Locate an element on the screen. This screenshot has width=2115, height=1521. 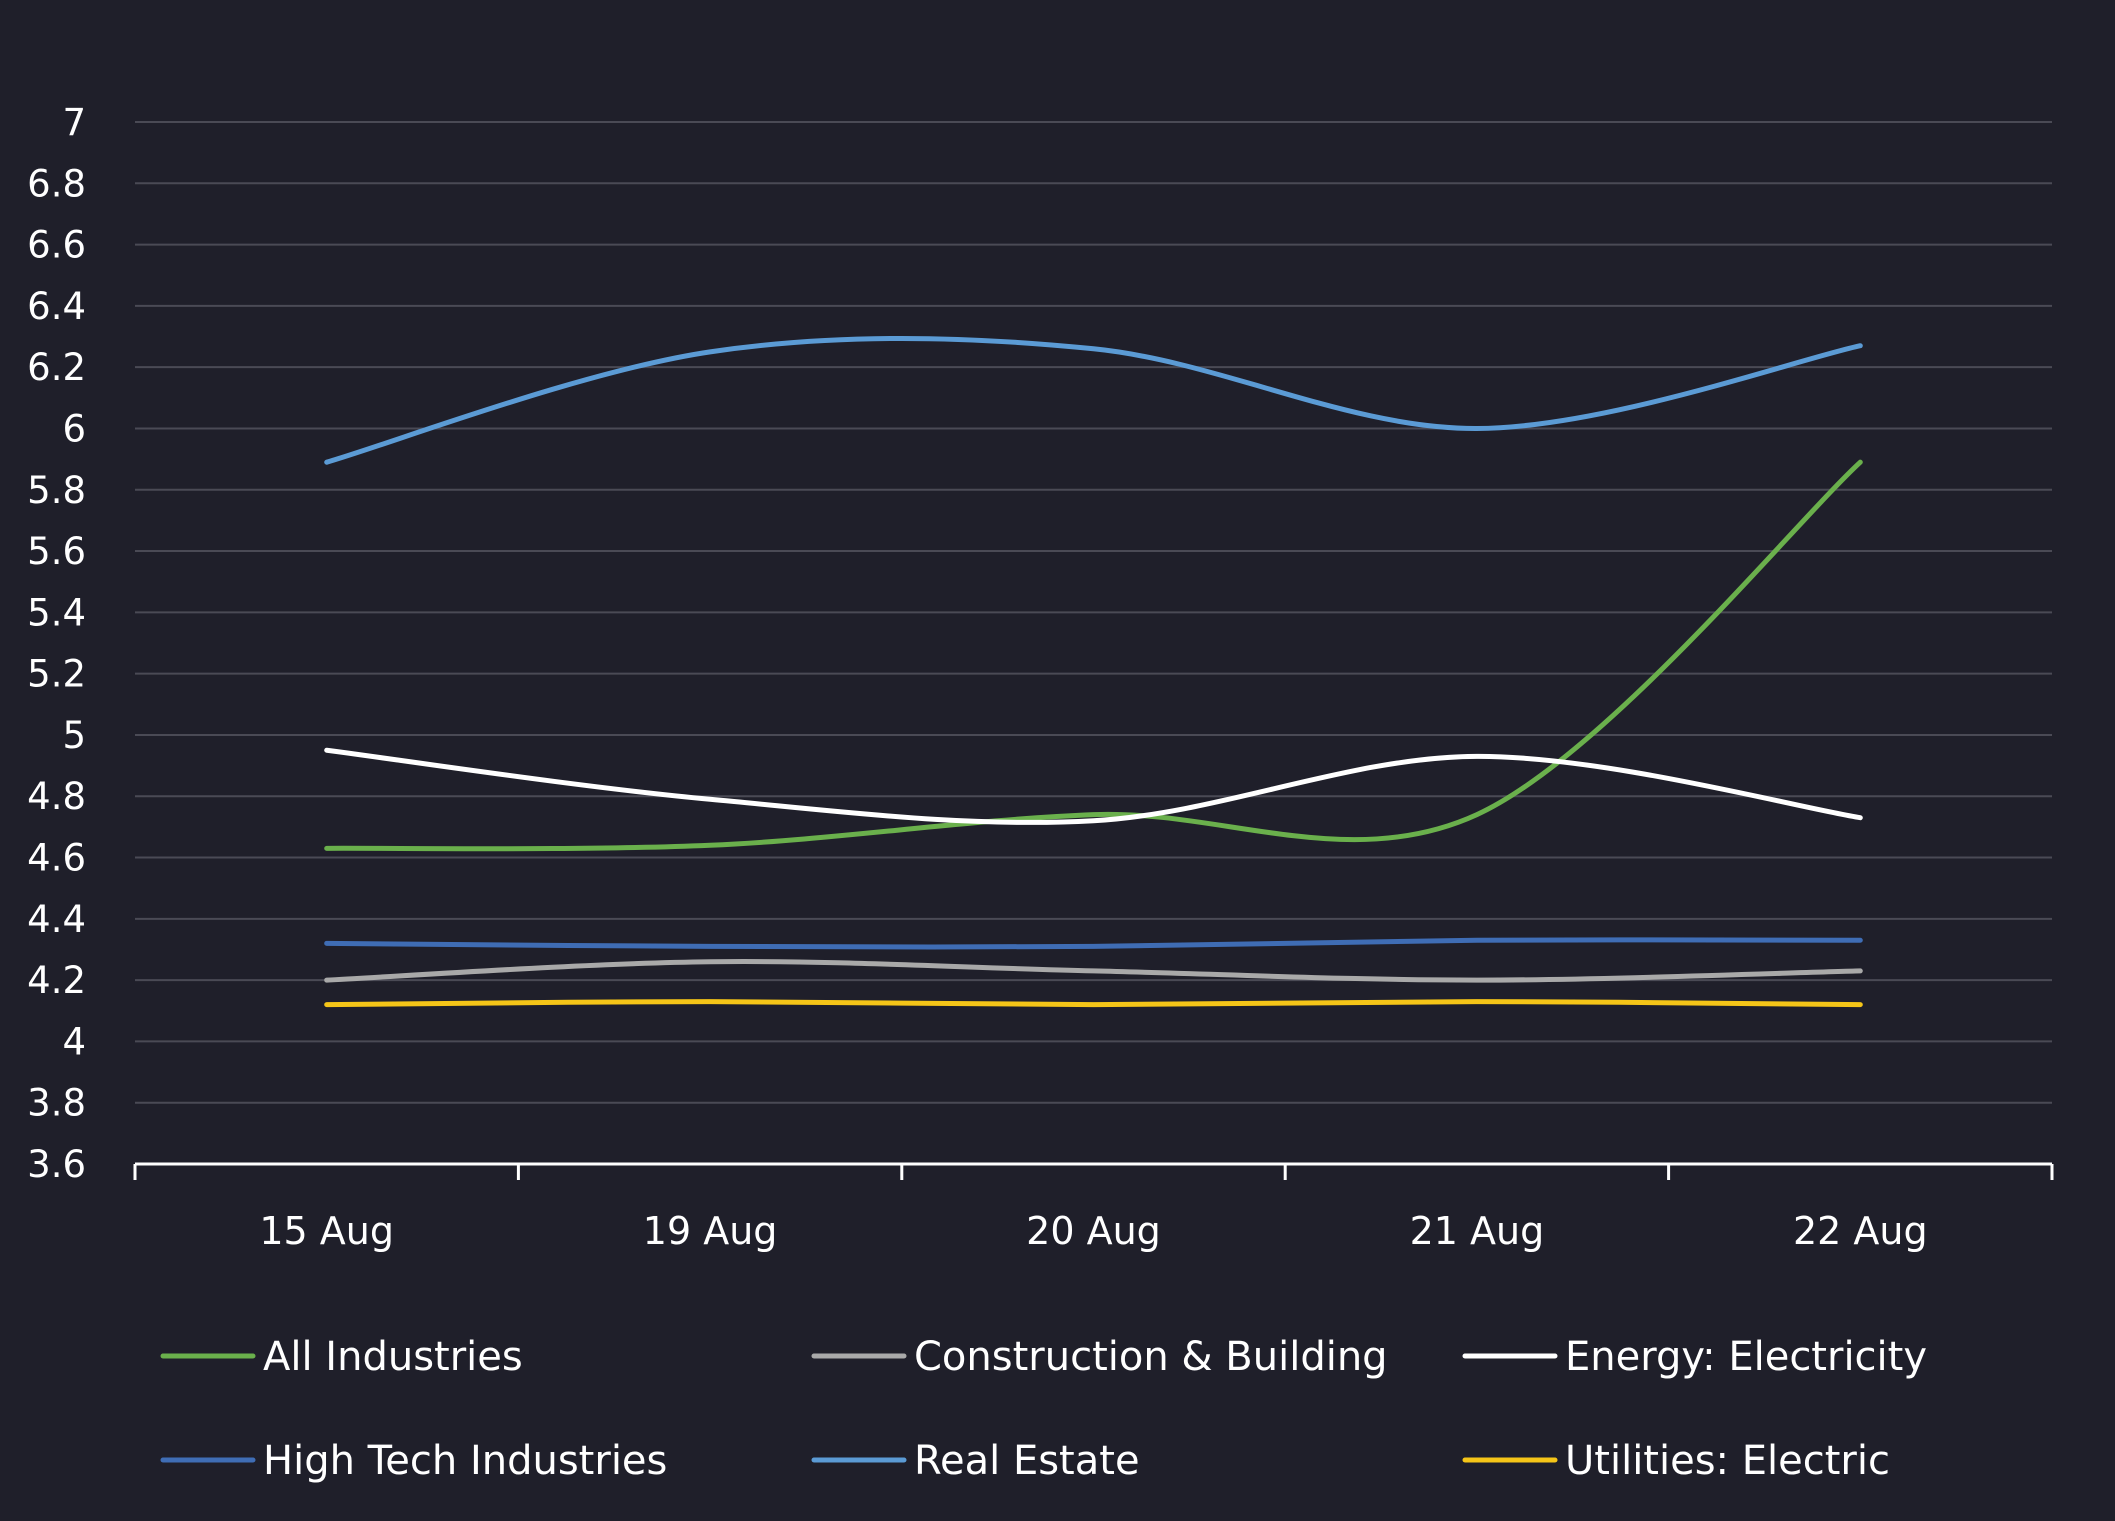
legend-item-high-tech-industries: High Tech Industries is located at coordinates (413, 1461).